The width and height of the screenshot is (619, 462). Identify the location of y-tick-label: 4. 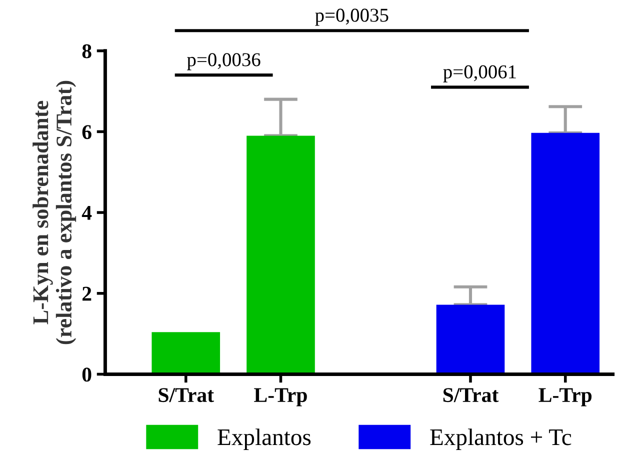
(87, 213).